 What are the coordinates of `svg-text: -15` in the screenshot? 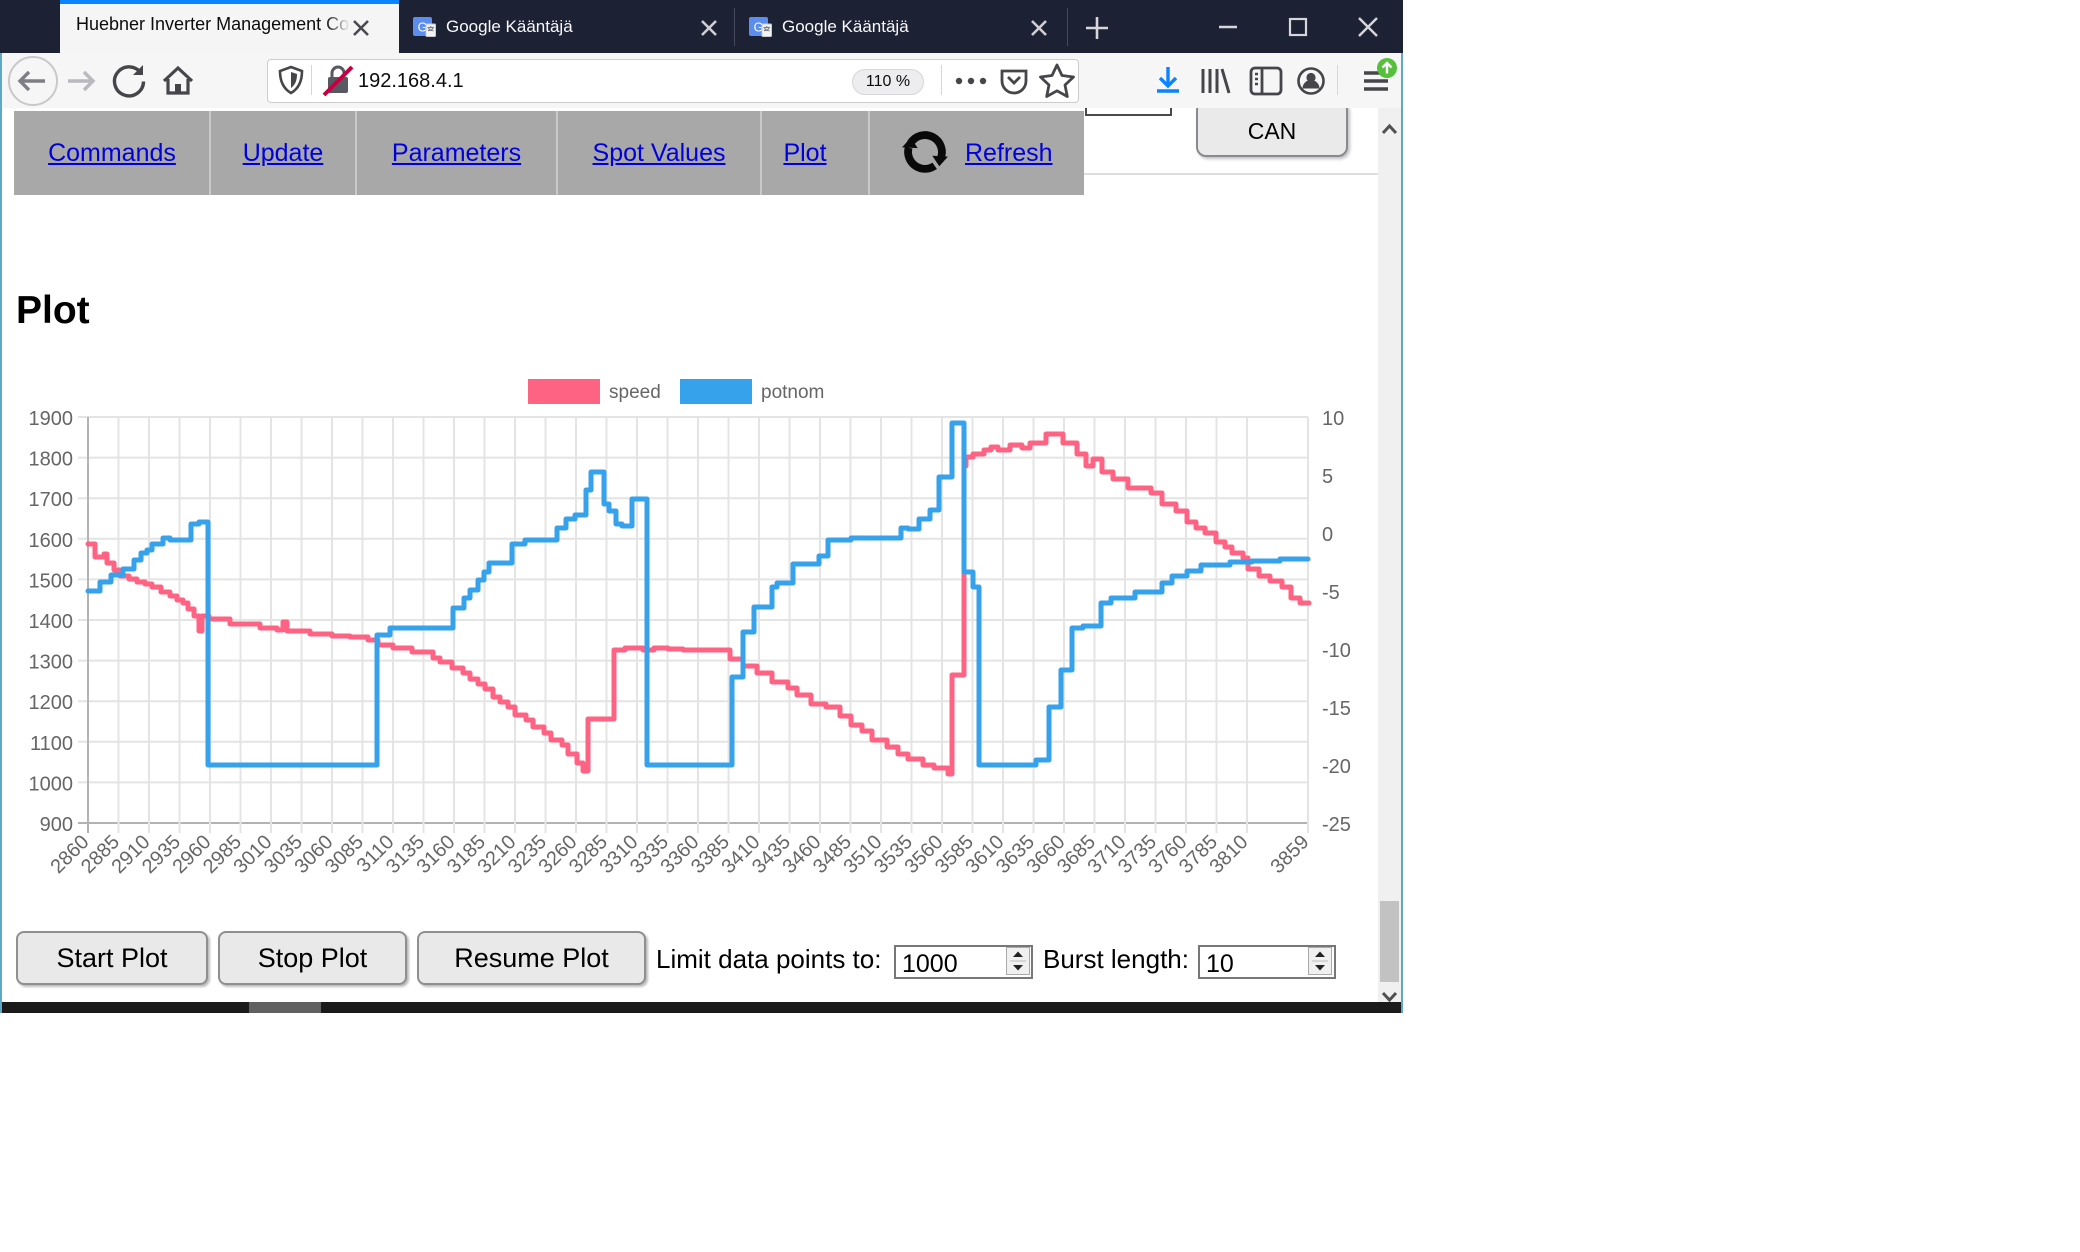 It's located at (1336, 709).